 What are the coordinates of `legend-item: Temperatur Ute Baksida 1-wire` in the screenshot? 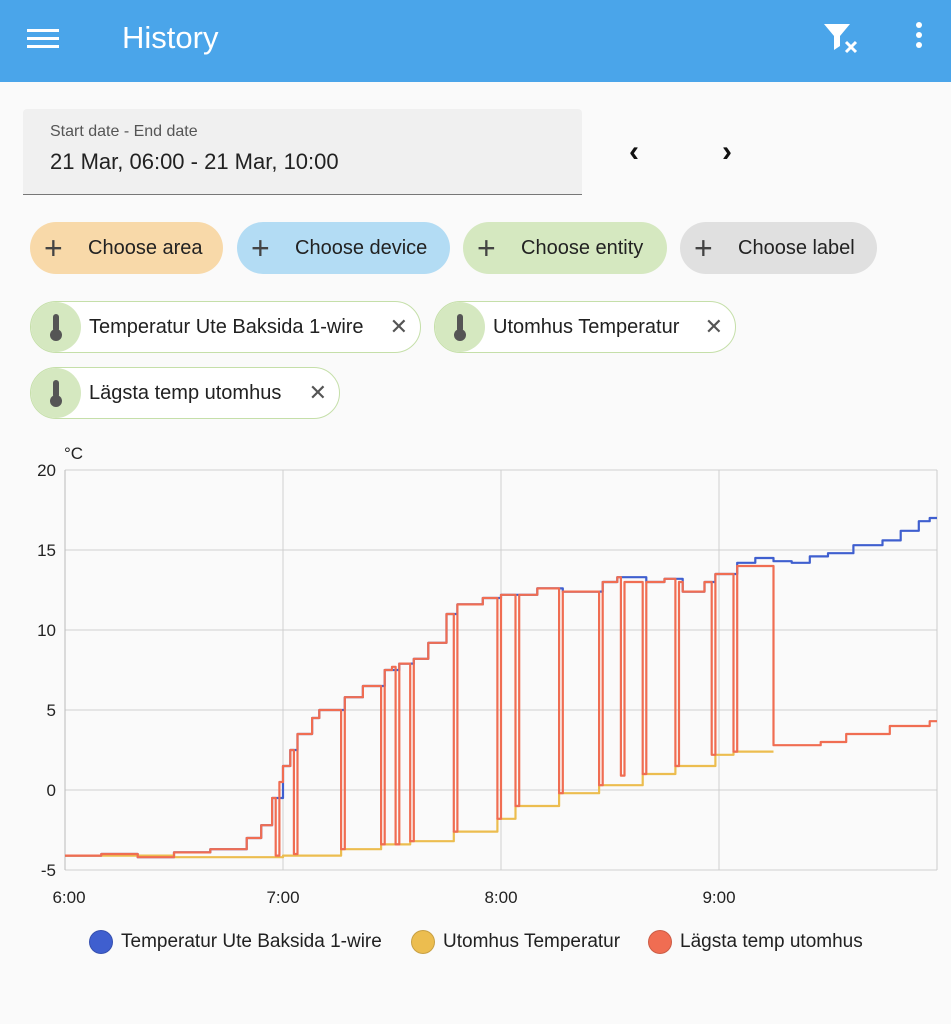 It's located at (235, 942).